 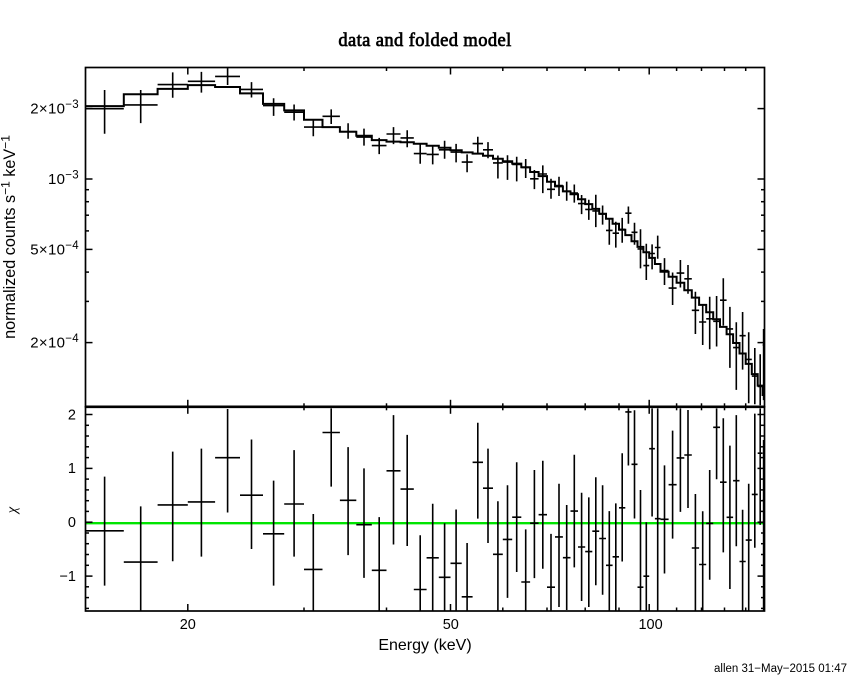 What do you see at coordinates (67, 577) in the screenshot?
I see `svg-text: −1` at bounding box center [67, 577].